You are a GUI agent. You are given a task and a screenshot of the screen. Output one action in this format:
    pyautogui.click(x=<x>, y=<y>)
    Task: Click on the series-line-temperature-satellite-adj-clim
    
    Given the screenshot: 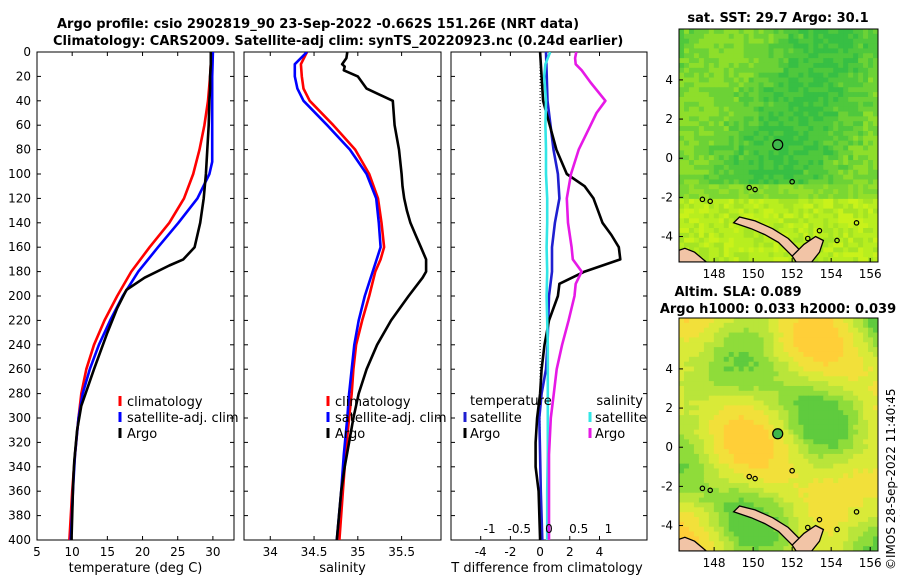 What is the action you would take?
    pyautogui.click(x=142, y=296)
    